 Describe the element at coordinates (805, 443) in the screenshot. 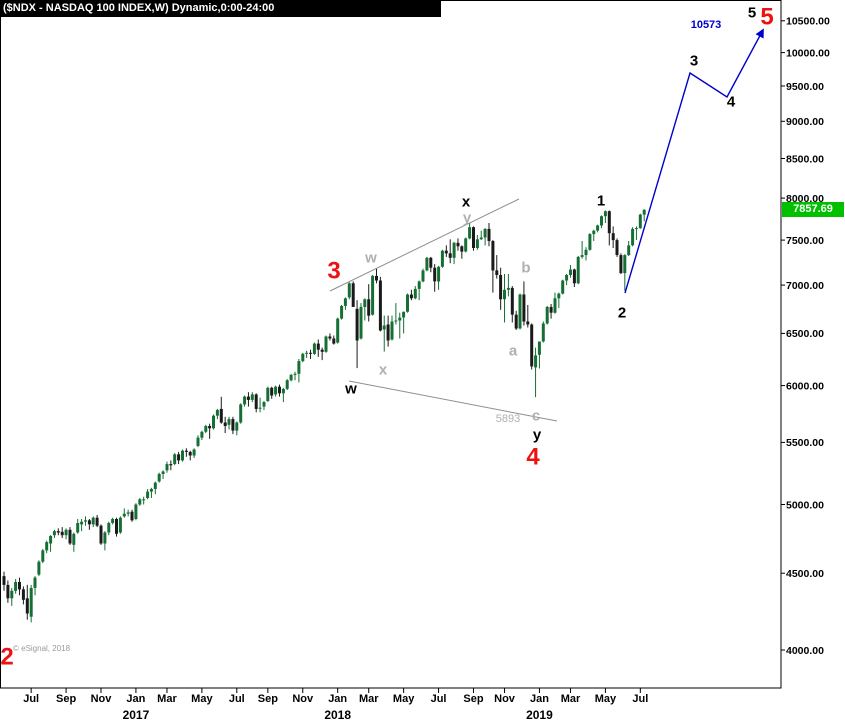

I see `y-axis-label: 5500.00` at that location.